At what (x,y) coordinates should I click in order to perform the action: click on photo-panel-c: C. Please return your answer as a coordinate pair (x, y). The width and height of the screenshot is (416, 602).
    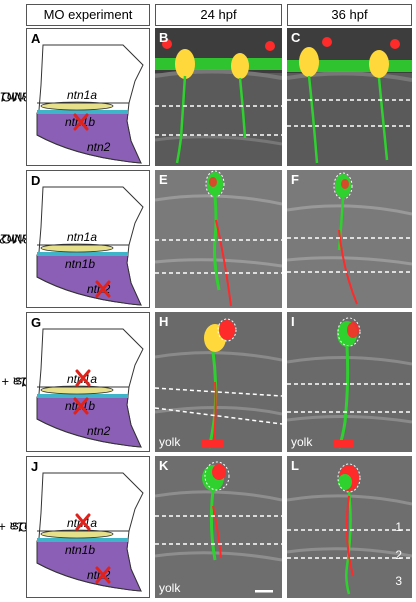
    Looking at the image, I should click on (349, 97).